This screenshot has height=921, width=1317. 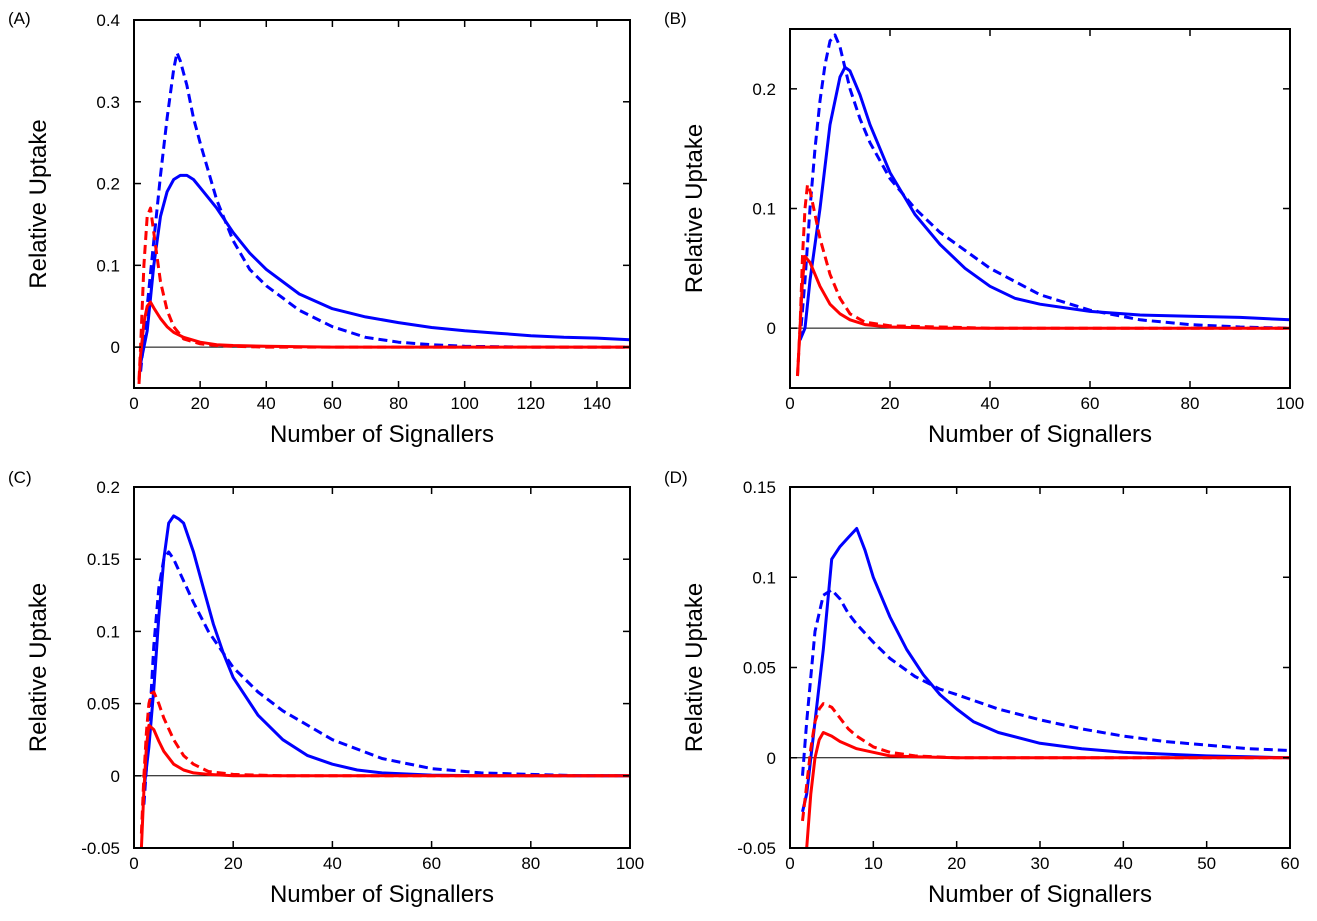 I want to click on panel-label: (A), so click(x=19, y=18).